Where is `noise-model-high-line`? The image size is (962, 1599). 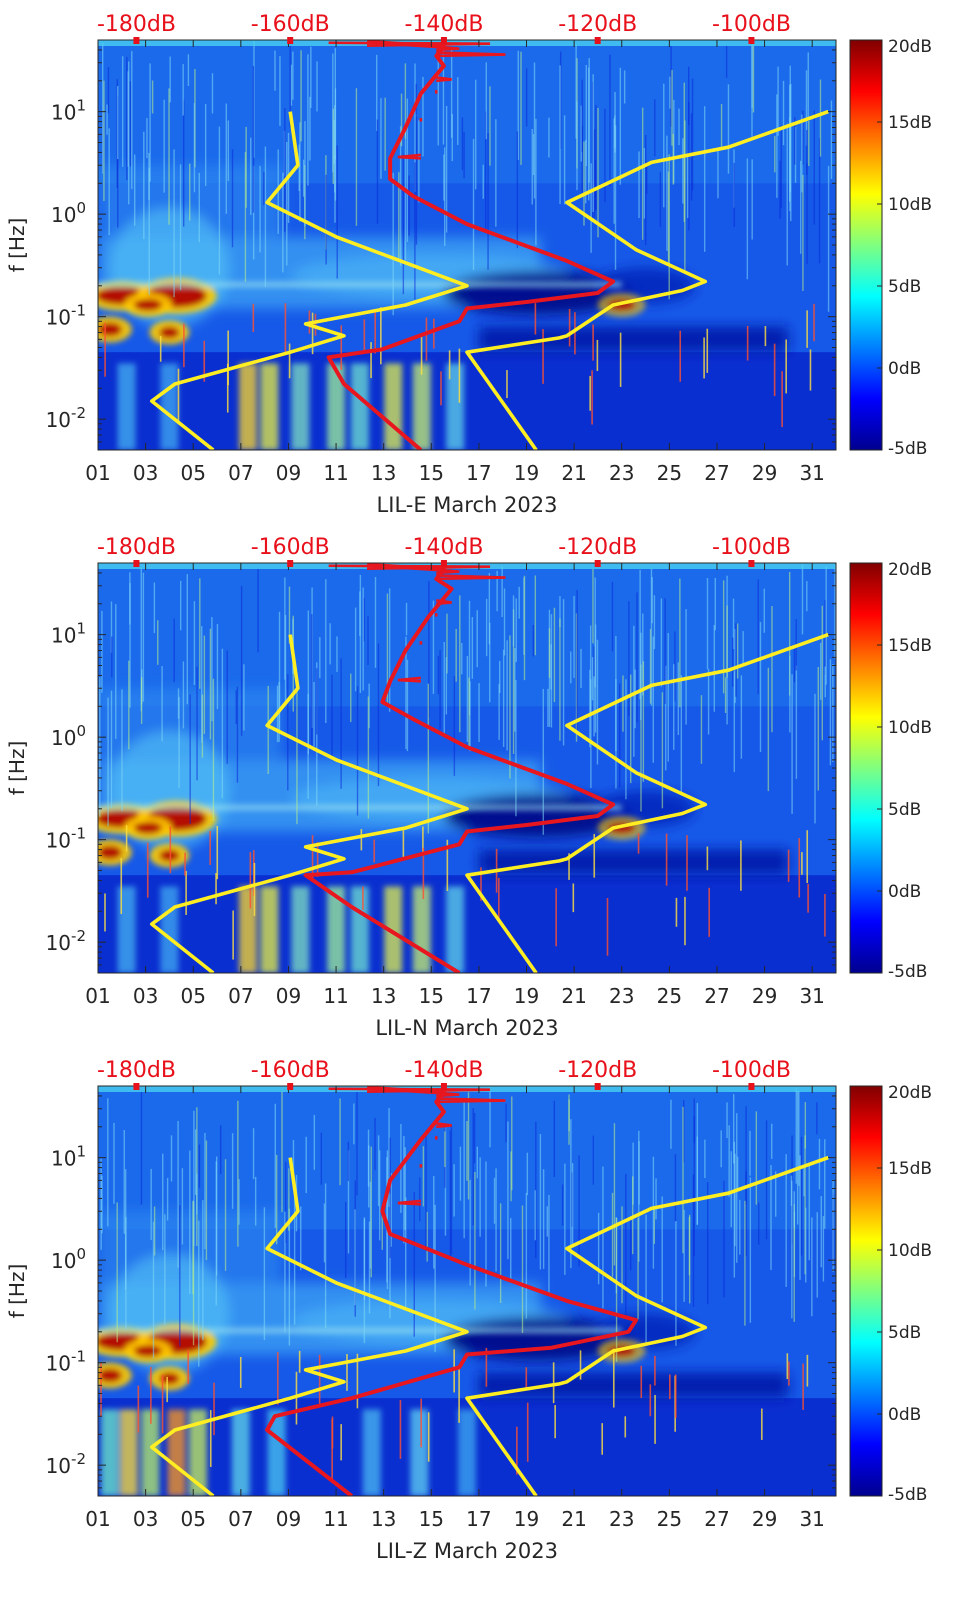 noise-model-high-line is located at coordinates (647, 802).